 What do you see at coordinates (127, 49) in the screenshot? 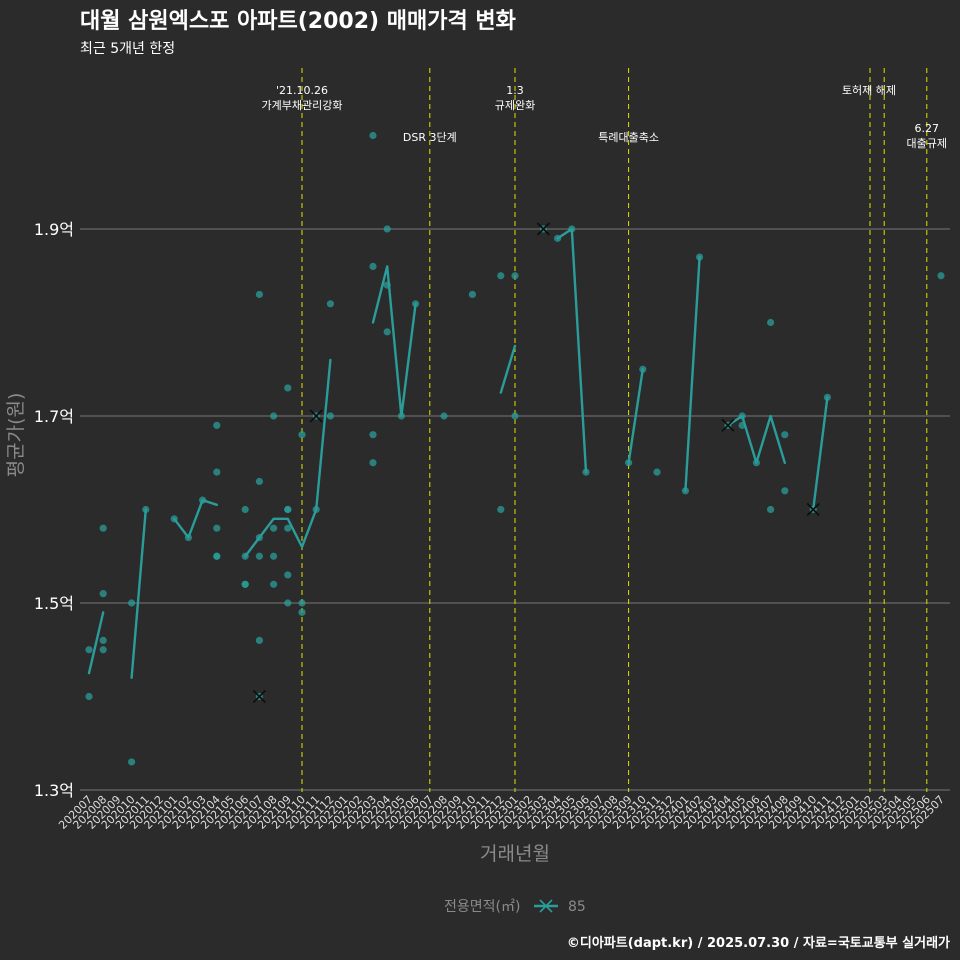
I see `chart-subtitle: 최근 5개년 한정` at bounding box center [127, 49].